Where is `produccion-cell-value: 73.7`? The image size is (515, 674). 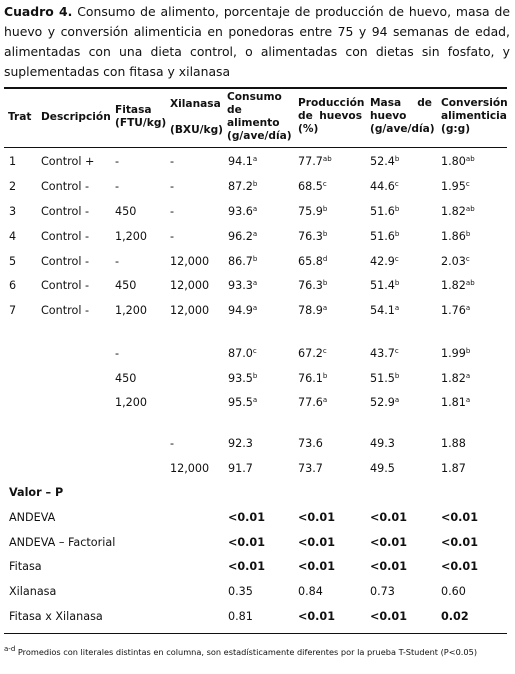 produccion-cell-value: 73.7 is located at coordinates (310, 468).